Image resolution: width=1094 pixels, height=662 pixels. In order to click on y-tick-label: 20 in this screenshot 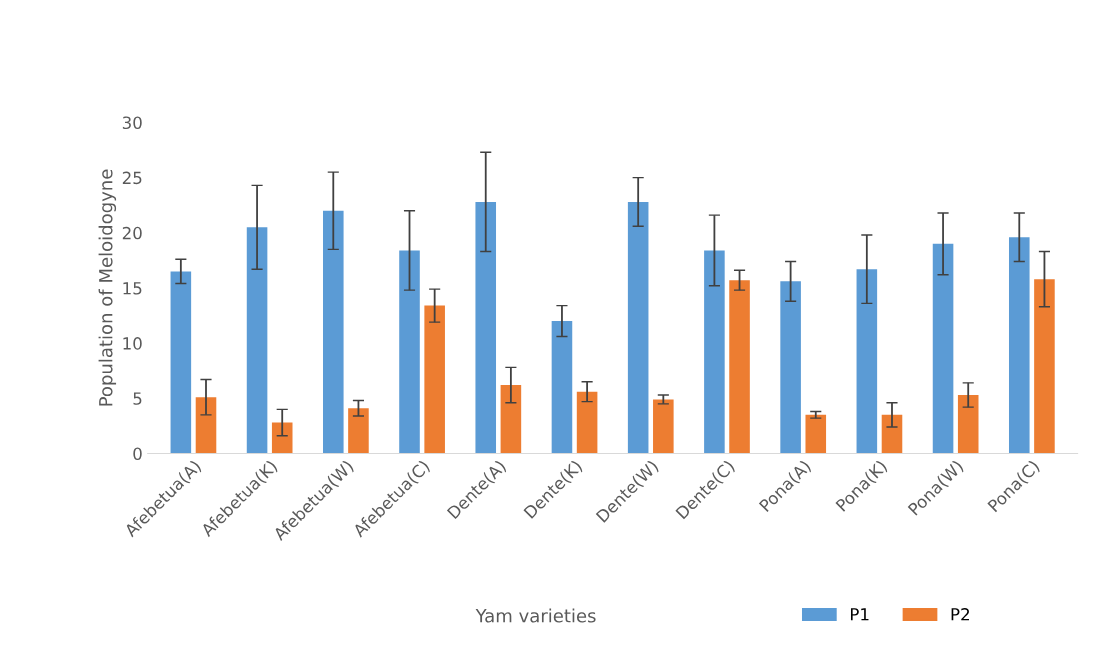, I will do `click(132, 233)`.